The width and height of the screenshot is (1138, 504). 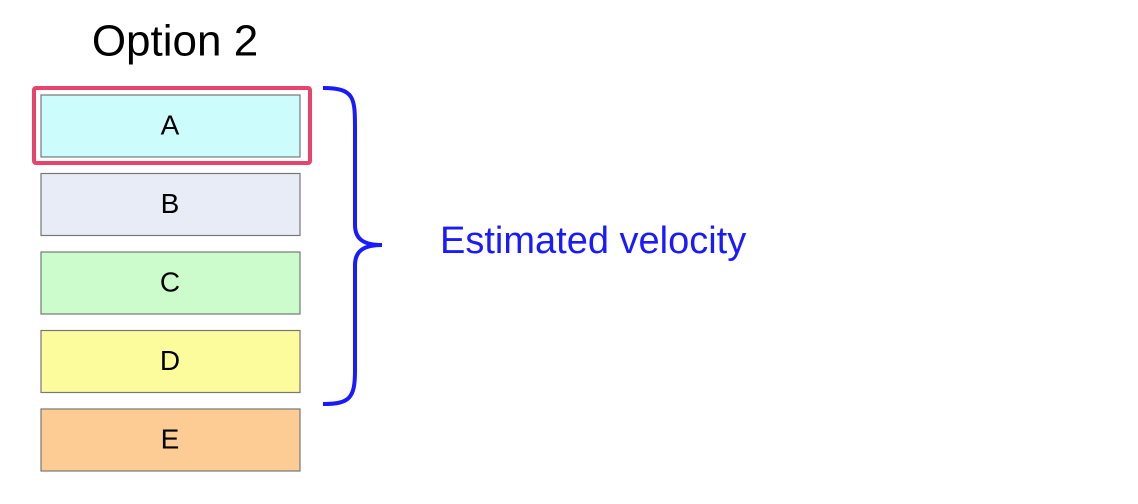 I want to click on box-label: A, so click(x=170, y=124).